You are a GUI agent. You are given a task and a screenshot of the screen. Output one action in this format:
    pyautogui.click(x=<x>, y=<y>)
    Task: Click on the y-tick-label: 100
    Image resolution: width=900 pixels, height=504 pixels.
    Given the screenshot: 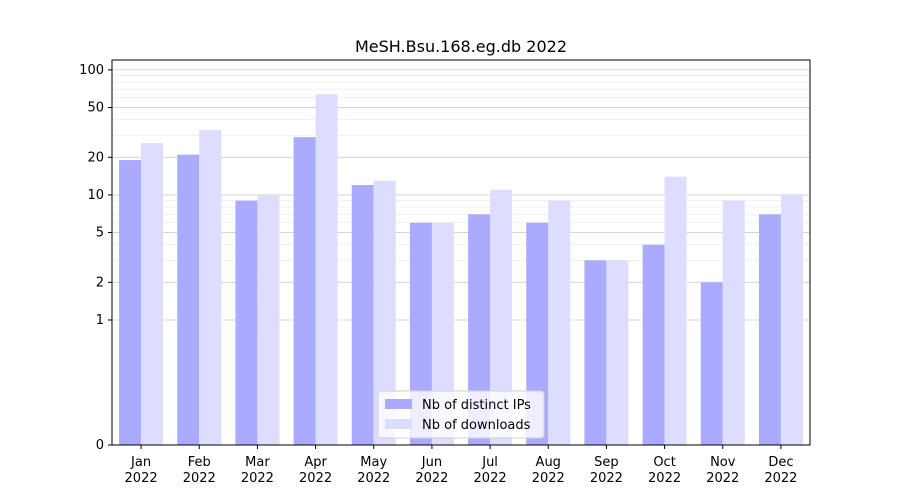 What is the action you would take?
    pyautogui.click(x=91, y=70)
    